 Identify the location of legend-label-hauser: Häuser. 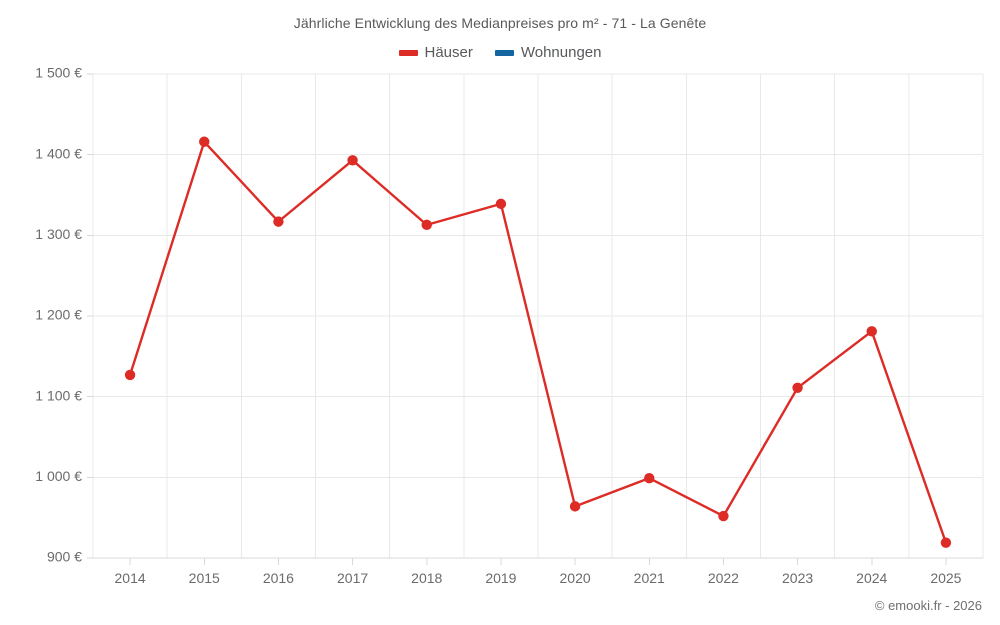
(448, 52).